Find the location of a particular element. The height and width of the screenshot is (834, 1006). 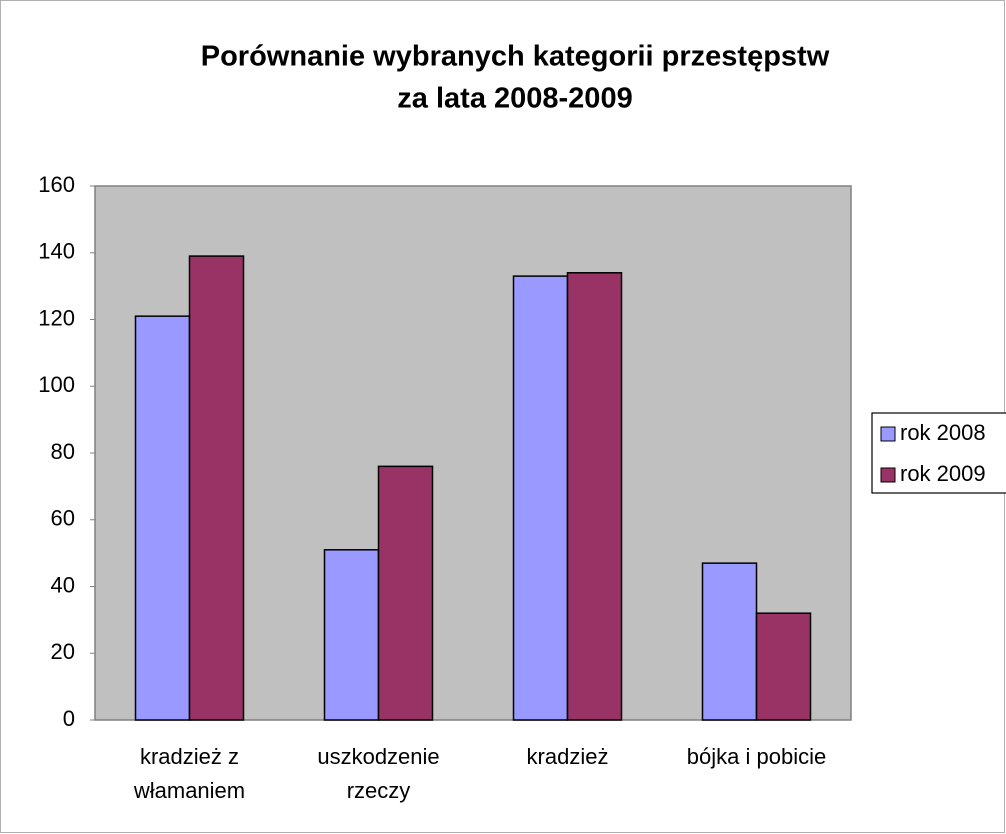

legend-box is located at coordinates (938, 453).